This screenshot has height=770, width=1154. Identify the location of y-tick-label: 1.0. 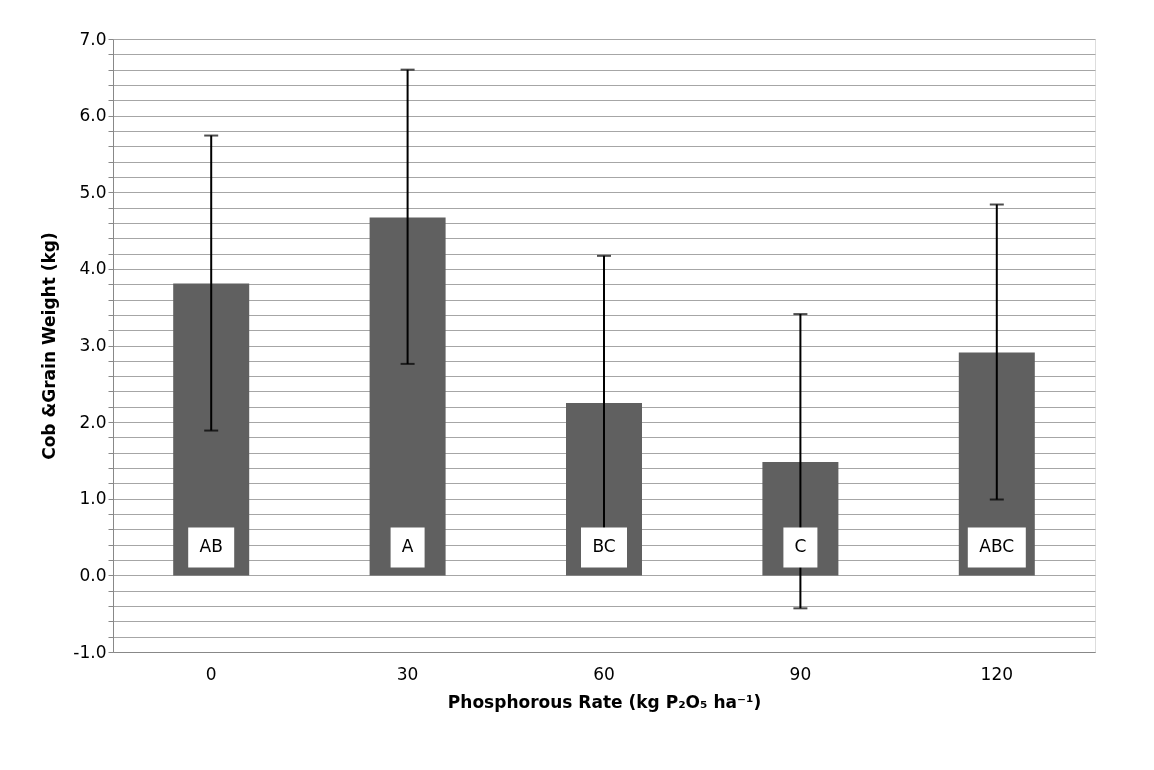
(93, 498).